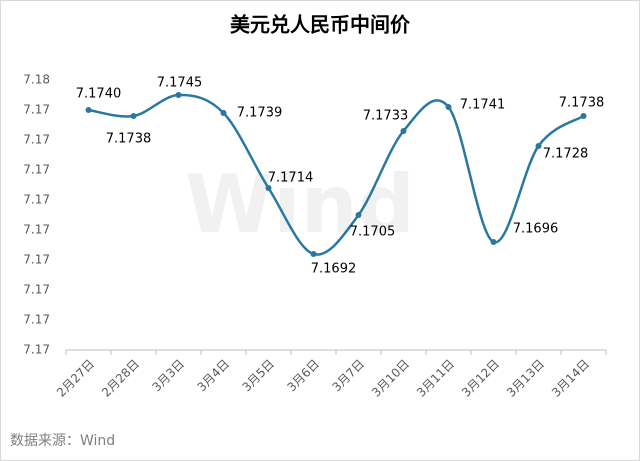 The width and height of the screenshot is (640, 461). What do you see at coordinates (536, 229) in the screenshot?
I see `data-label: 7.1696` at bounding box center [536, 229].